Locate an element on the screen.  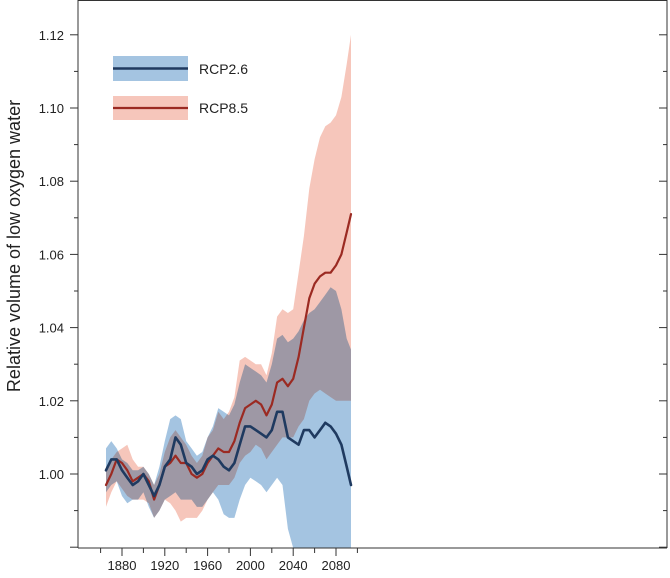
x-tick-label: 2080 is located at coordinates (336, 565).